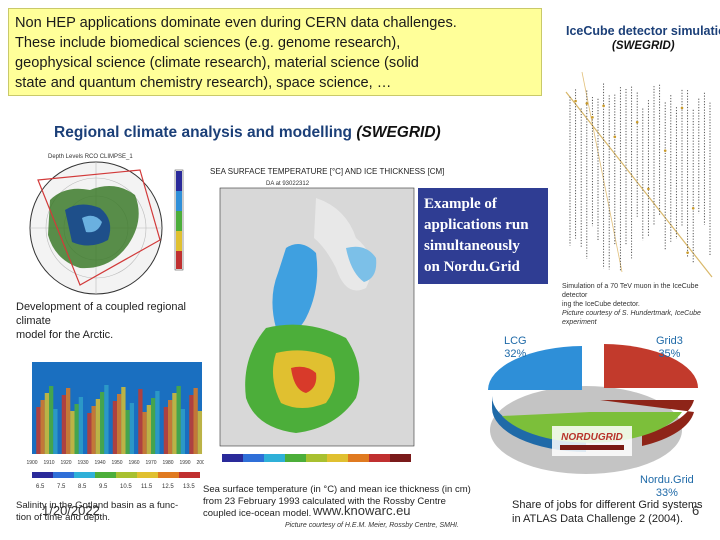  What do you see at coordinates (592, 437) in the screenshot?
I see `nordugrid-logo-text: NORDUGRID` at bounding box center [592, 437].